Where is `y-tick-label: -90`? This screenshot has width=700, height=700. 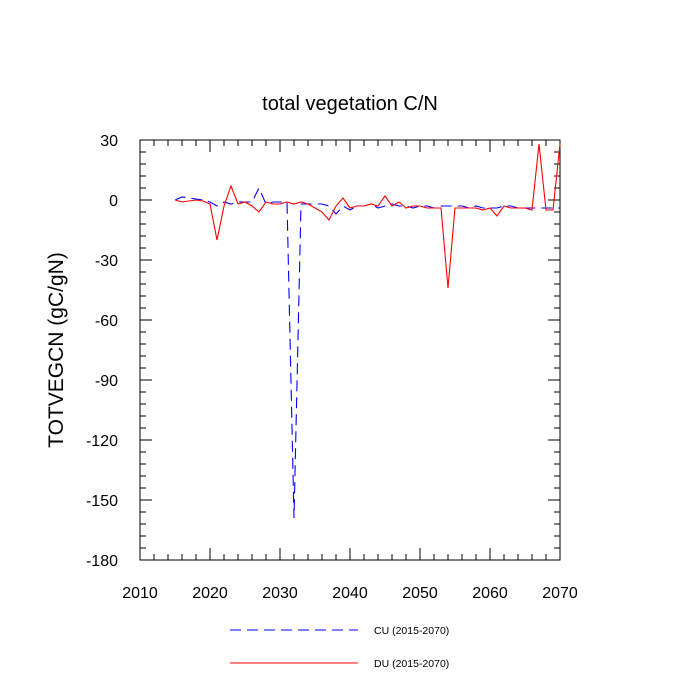 y-tick-label: -90 is located at coordinates (106, 381).